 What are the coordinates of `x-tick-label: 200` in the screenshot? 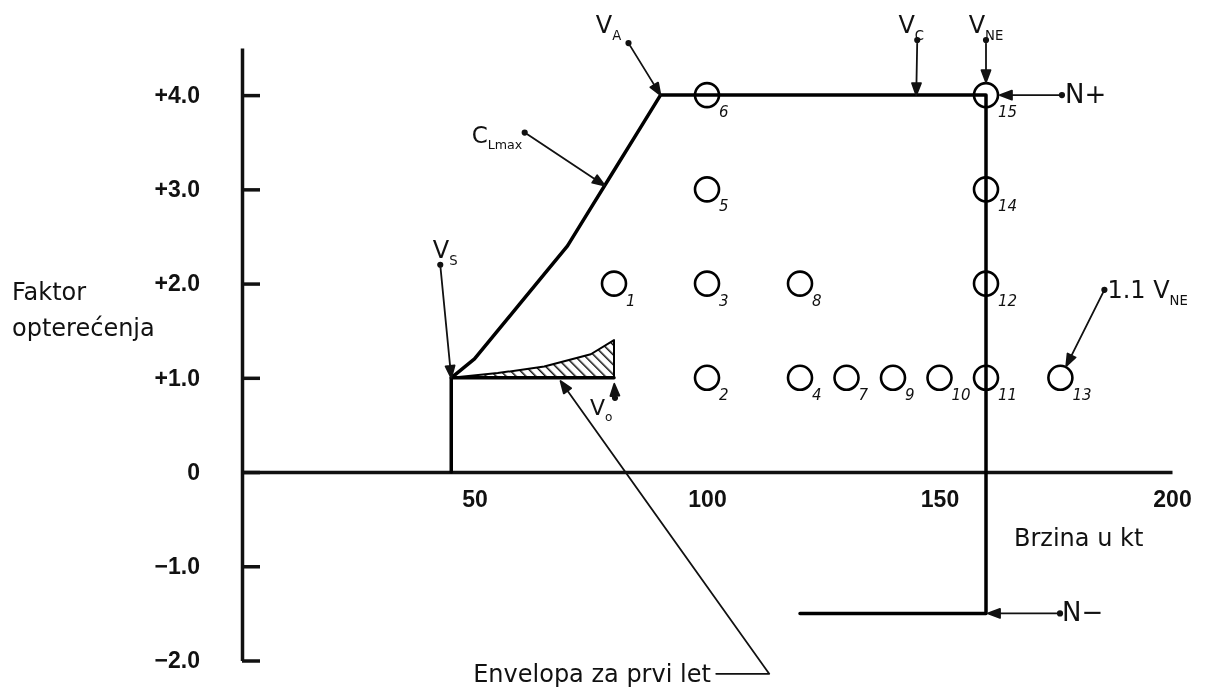 It's located at (1172, 499).